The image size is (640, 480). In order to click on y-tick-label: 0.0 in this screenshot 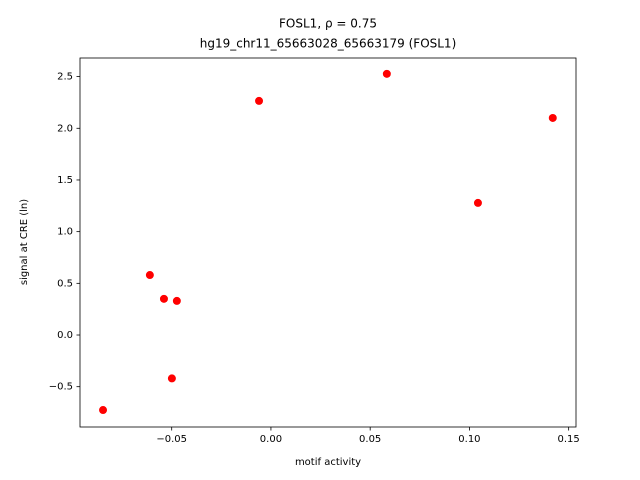, I will do `click(65, 335)`.